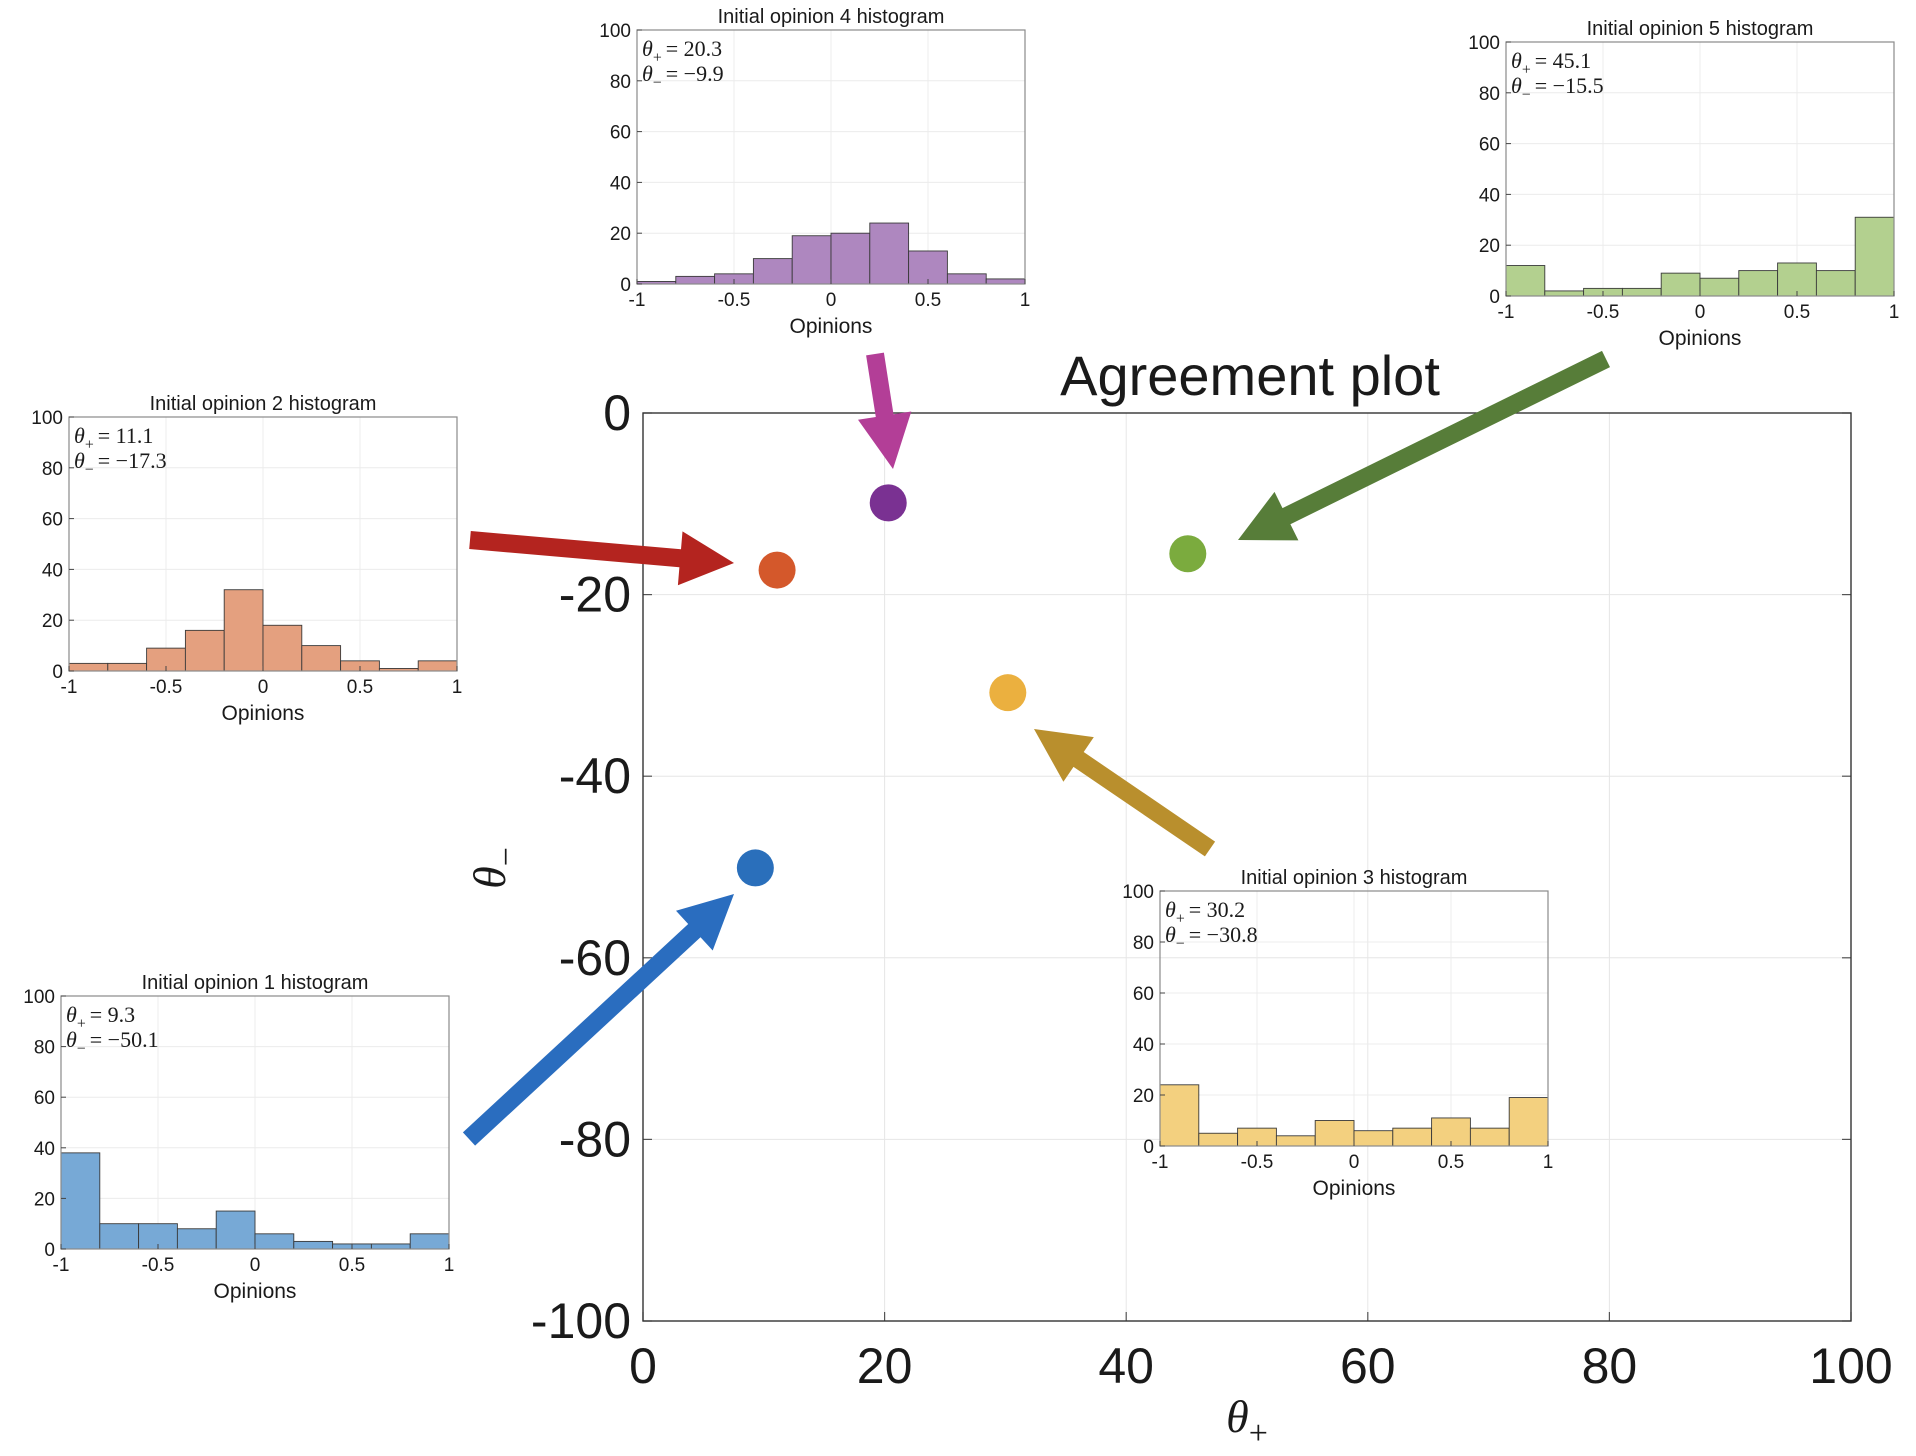 The height and width of the screenshot is (1456, 1916). I want to click on main-ytick-label: -20, so click(595, 595).